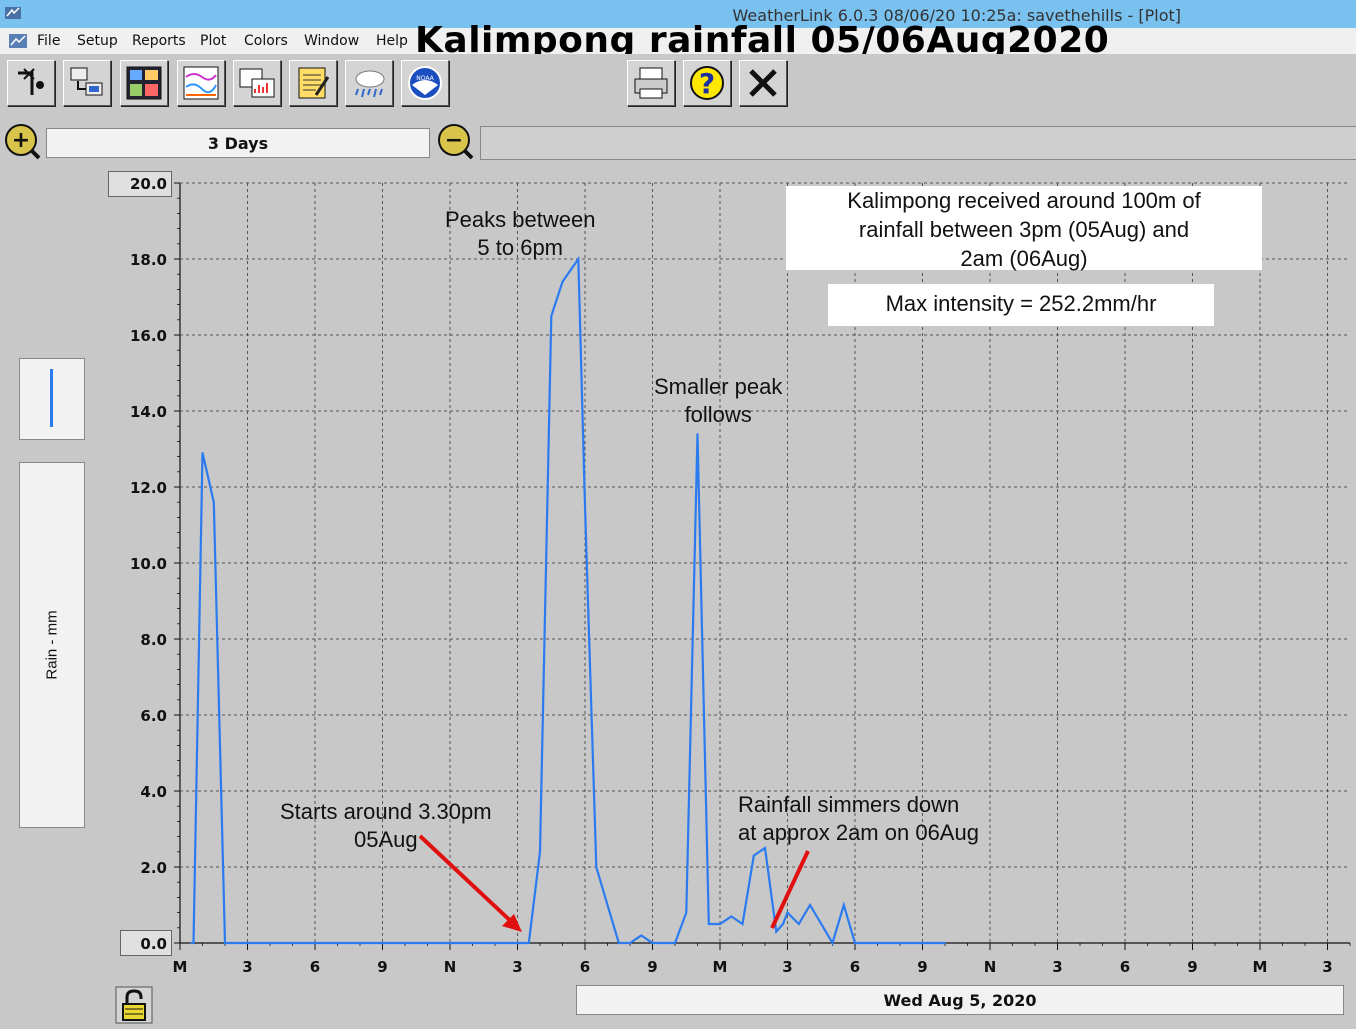 This screenshot has height=1029, width=1356. Describe the element at coordinates (148, 412) in the screenshot. I see `y-tick-label: 14.0` at that location.